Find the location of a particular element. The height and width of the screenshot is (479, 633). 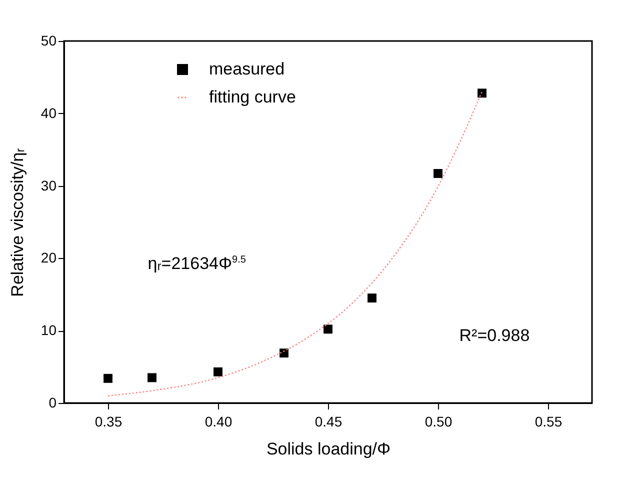

x-axis-title: Solids loading/Φ is located at coordinates (328, 449).